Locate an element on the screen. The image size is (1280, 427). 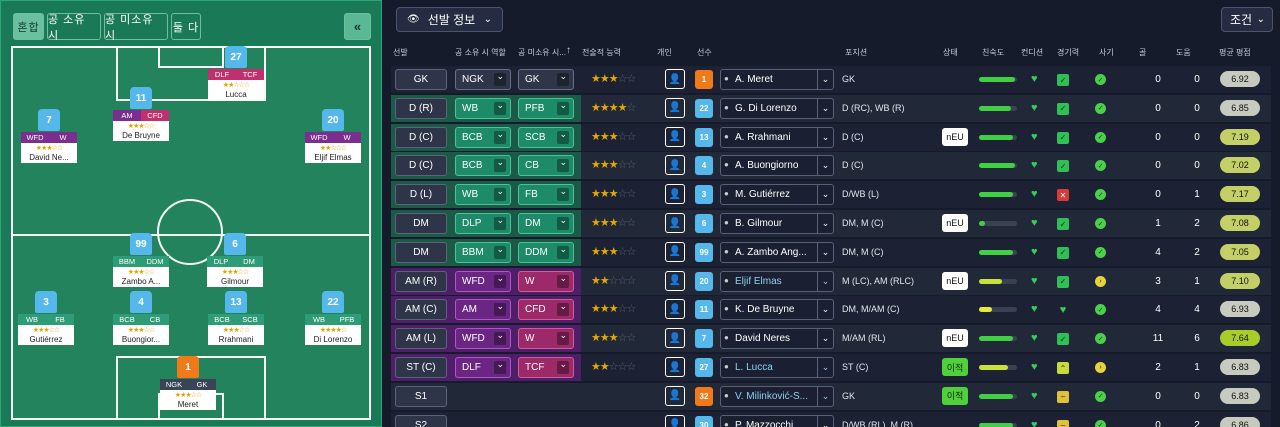
position-slot-button: AM (L) is located at coordinates (421, 339).